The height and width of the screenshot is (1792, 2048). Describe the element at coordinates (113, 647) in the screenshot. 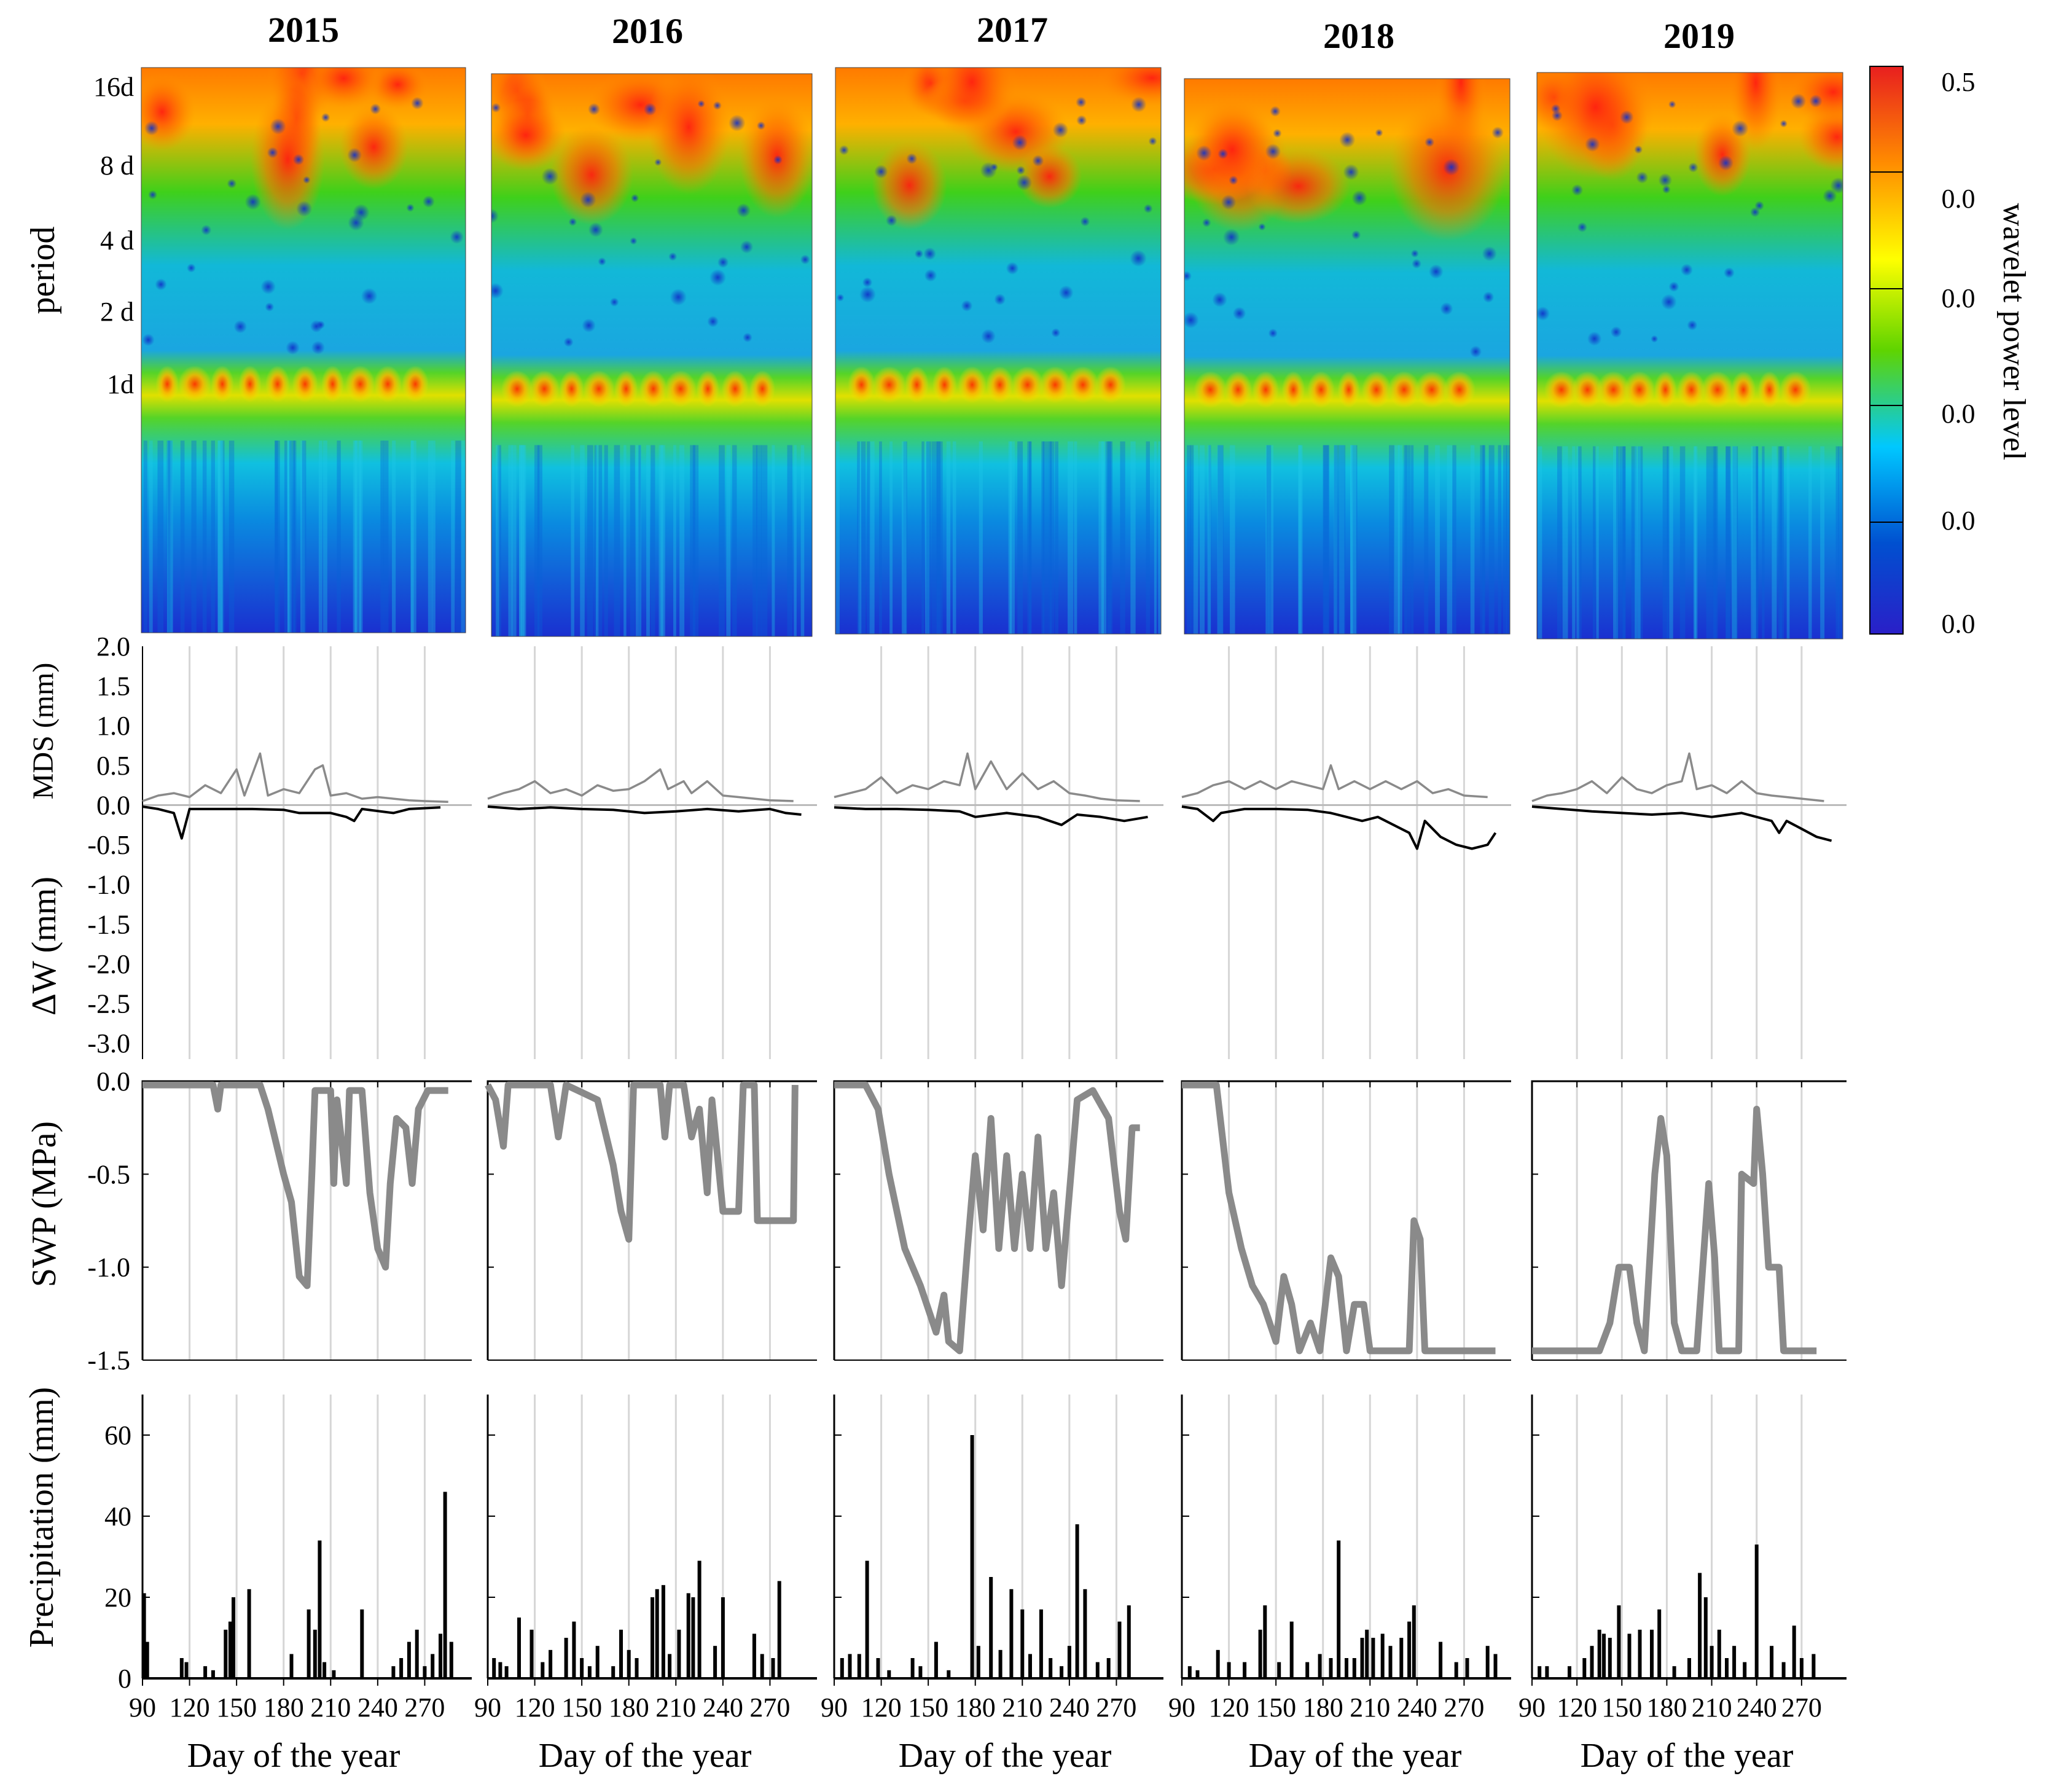

I see `stem-tick-label: 2.0` at that location.